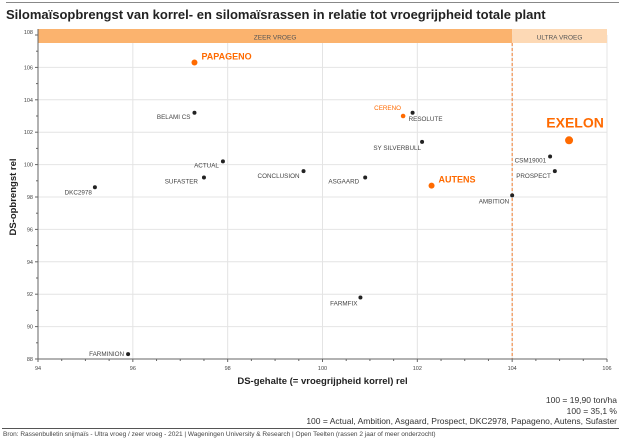 This screenshot has height=445, width=625. What do you see at coordinates (38, 369) in the screenshot?
I see `x-tick-label: 94` at bounding box center [38, 369].